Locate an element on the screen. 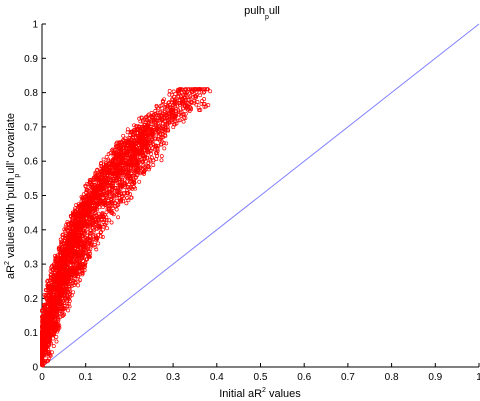 The width and height of the screenshot is (480, 401). y-tick-label: 0.9 is located at coordinates (31, 59).